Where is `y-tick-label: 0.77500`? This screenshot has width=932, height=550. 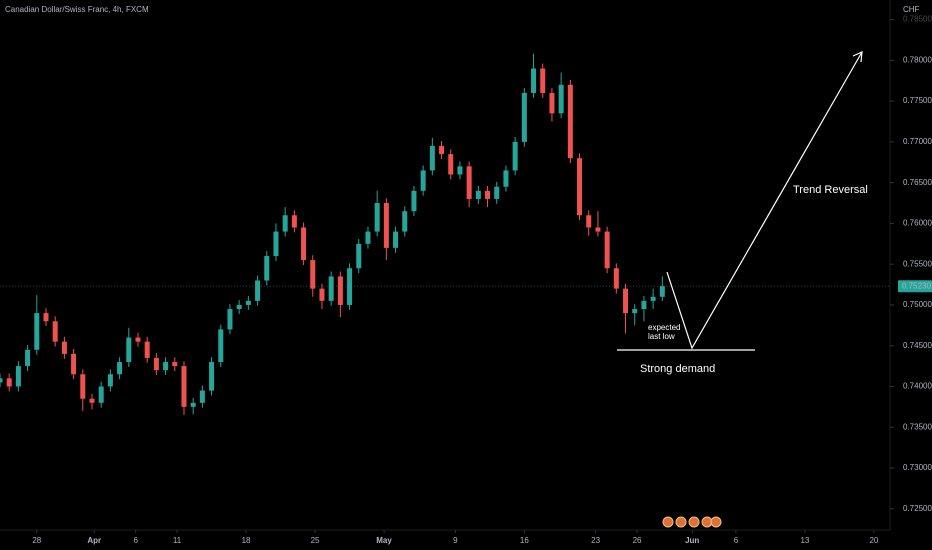
y-tick-label: 0.77500 is located at coordinates (917, 100).